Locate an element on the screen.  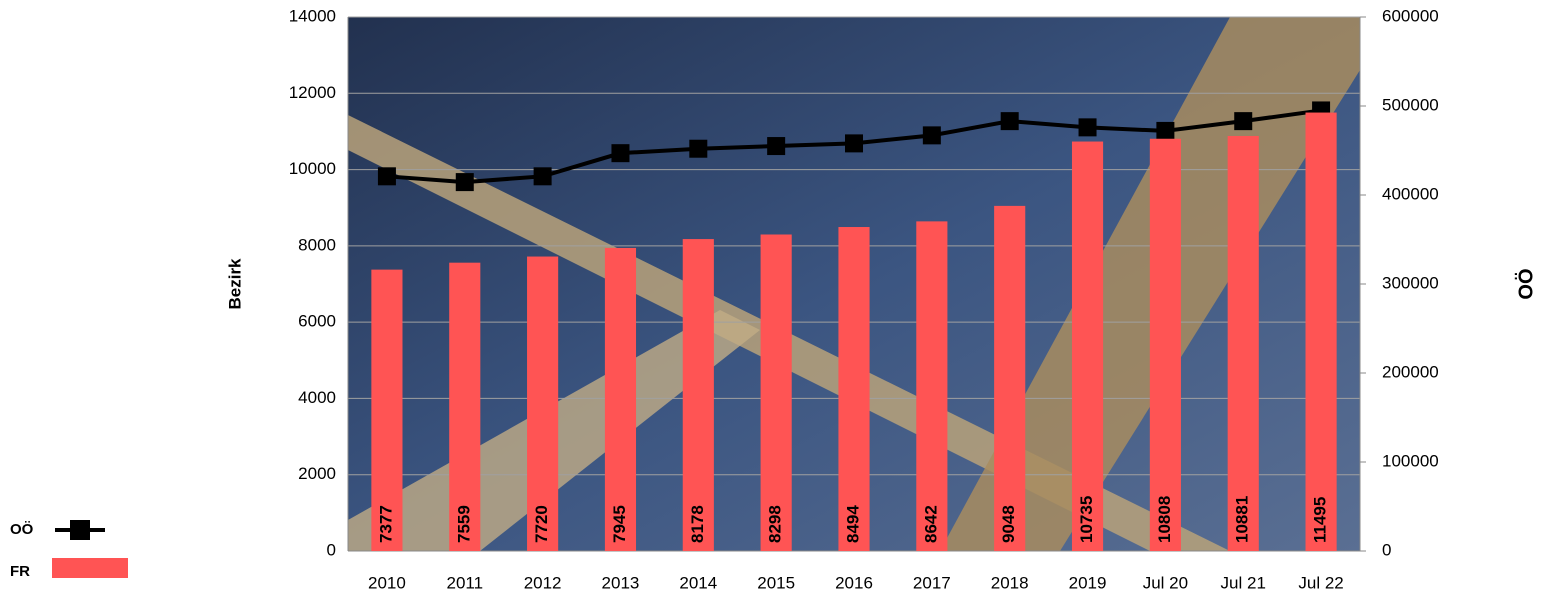
x-tick-label: 2015 is located at coordinates (776, 582).